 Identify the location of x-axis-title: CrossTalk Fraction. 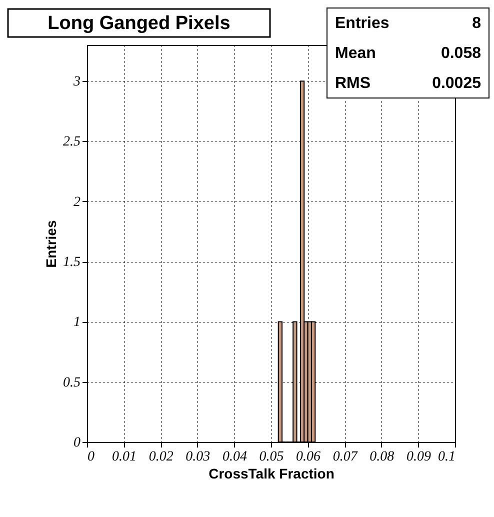
(271, 474).